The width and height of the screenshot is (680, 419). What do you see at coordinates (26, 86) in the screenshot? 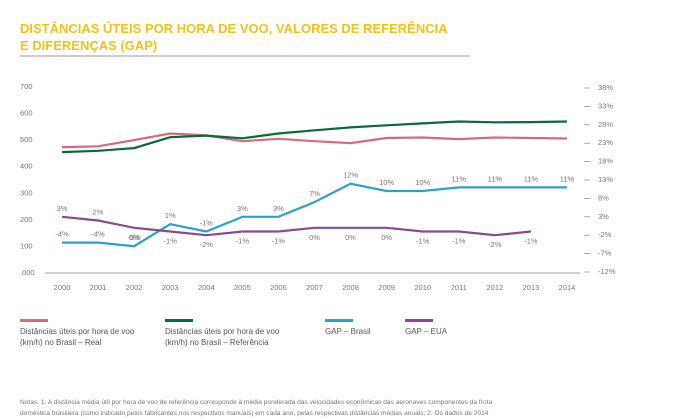
I see `y-tick-label: 700` at bounding box center [26, 86].